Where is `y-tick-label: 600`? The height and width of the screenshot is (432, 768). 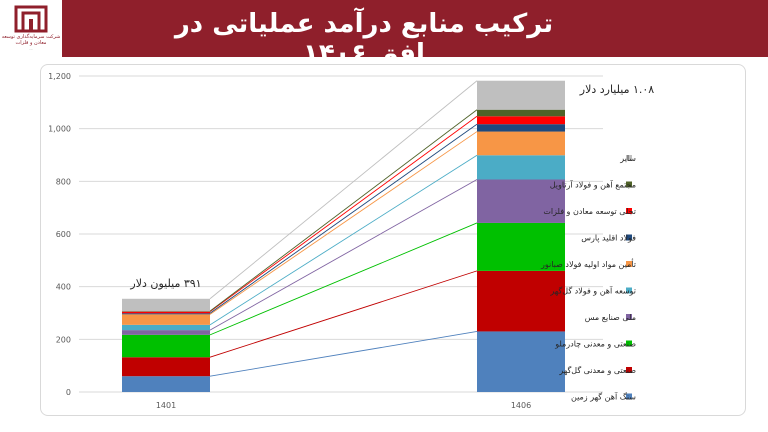 y-tick-label: 600 is located at coordinates (63, 234).